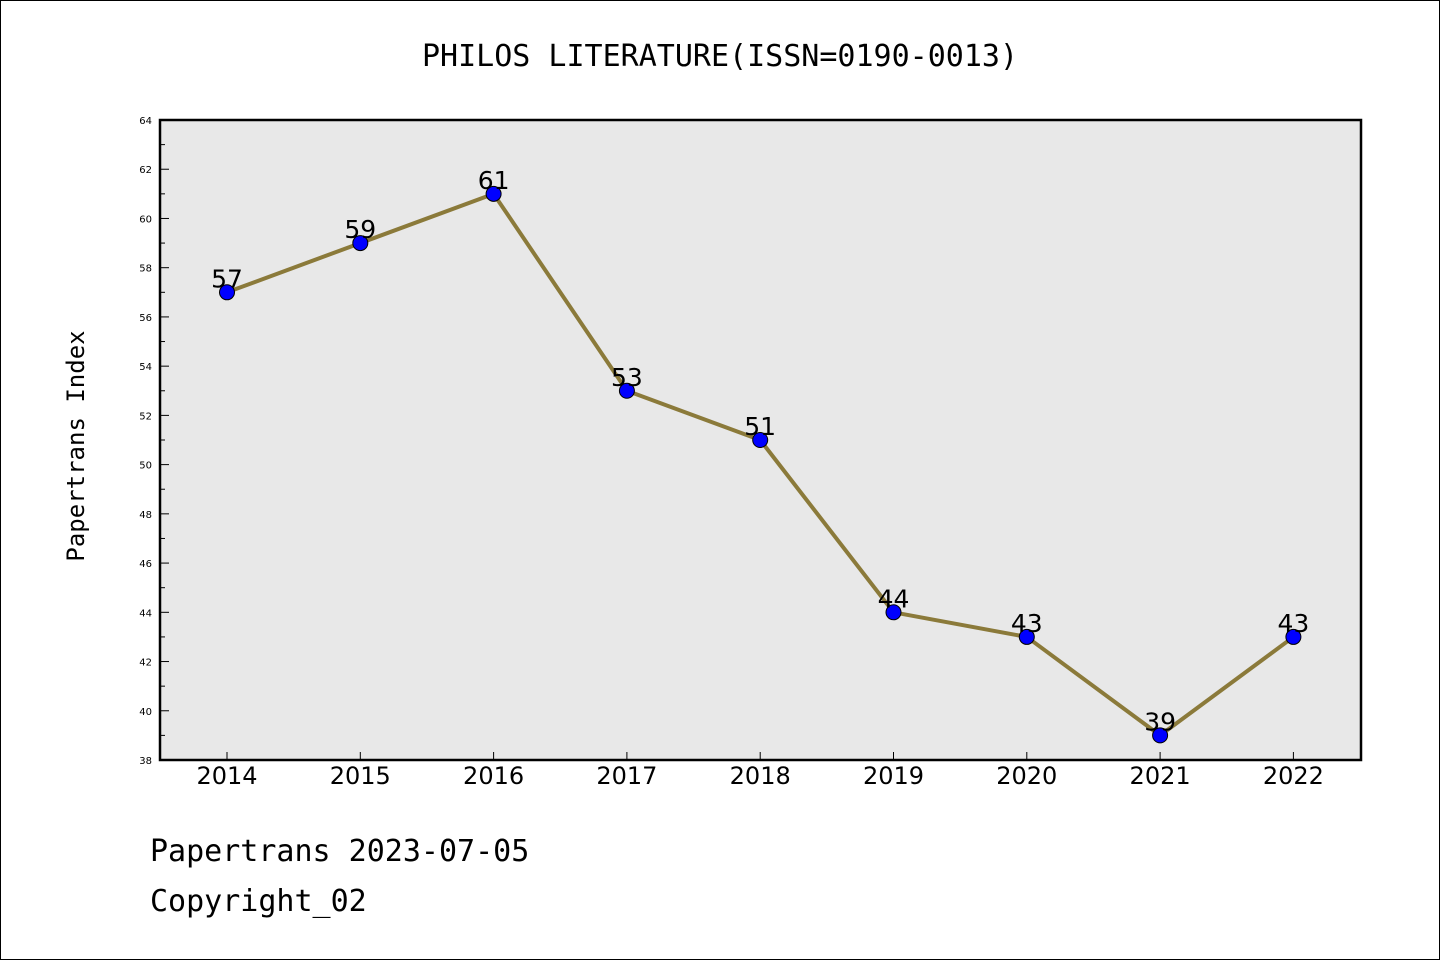 Image resolution: width=1440 pixels, height=960 pixels. I want to click on data-label: 61, so click(494, 180).